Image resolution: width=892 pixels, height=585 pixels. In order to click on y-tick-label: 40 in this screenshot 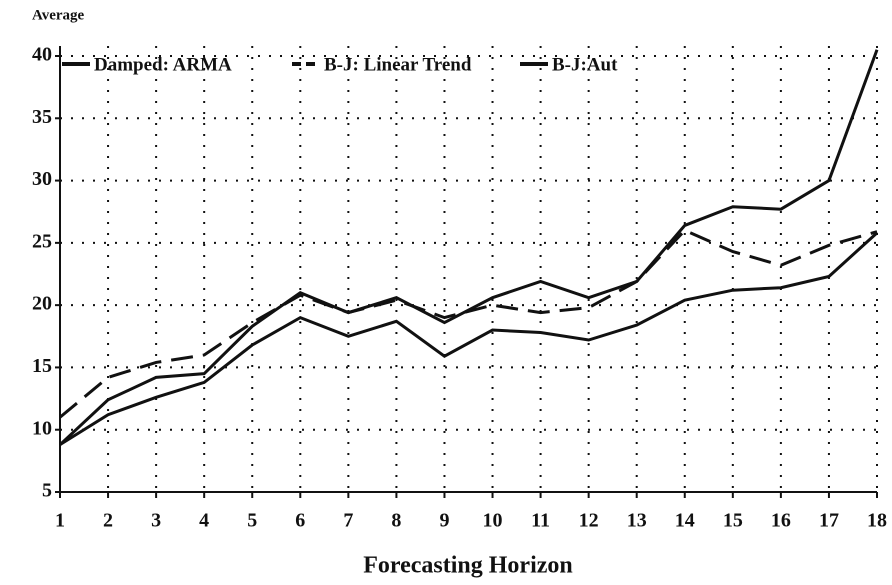, I will do `click(42, 55)`.